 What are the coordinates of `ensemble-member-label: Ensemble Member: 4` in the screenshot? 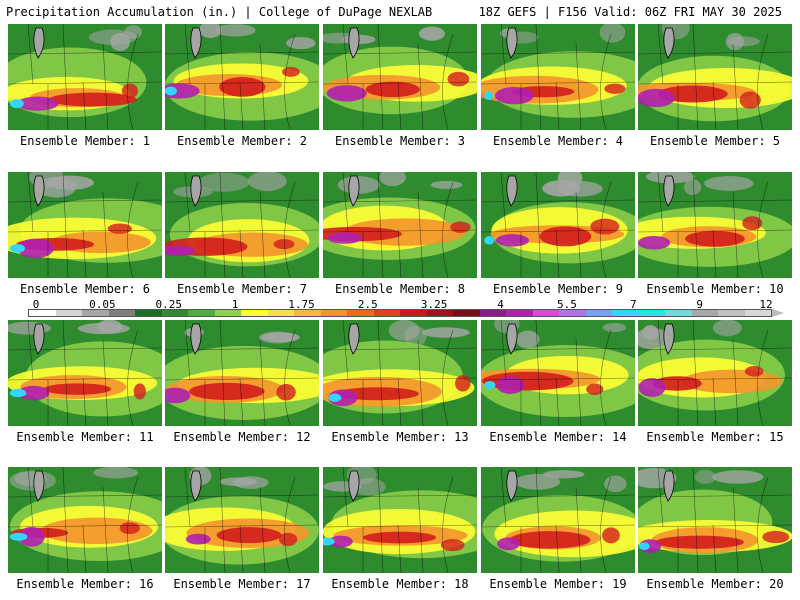 It's located at (558, 141).